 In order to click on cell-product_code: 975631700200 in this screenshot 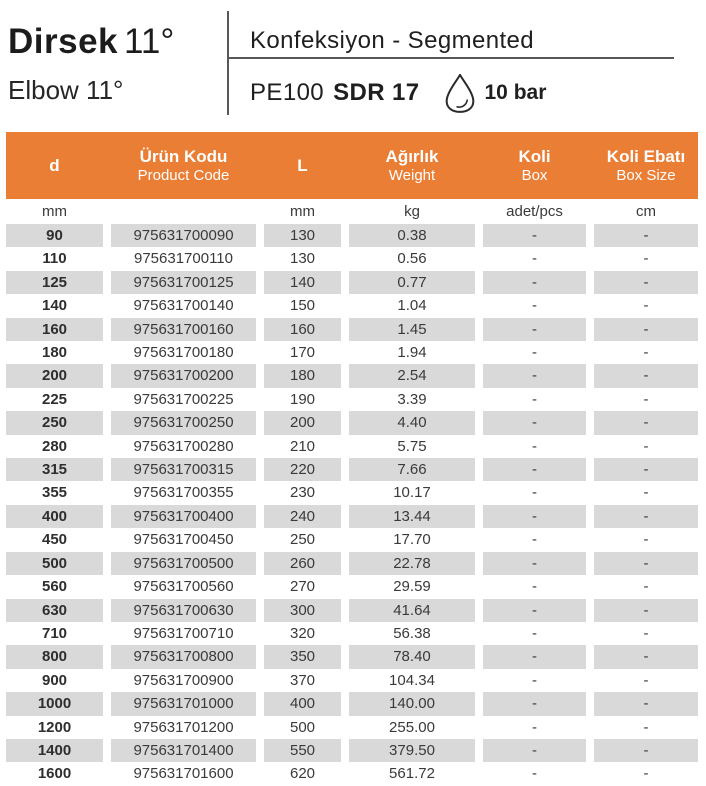, I will do `click(183, 376)`.